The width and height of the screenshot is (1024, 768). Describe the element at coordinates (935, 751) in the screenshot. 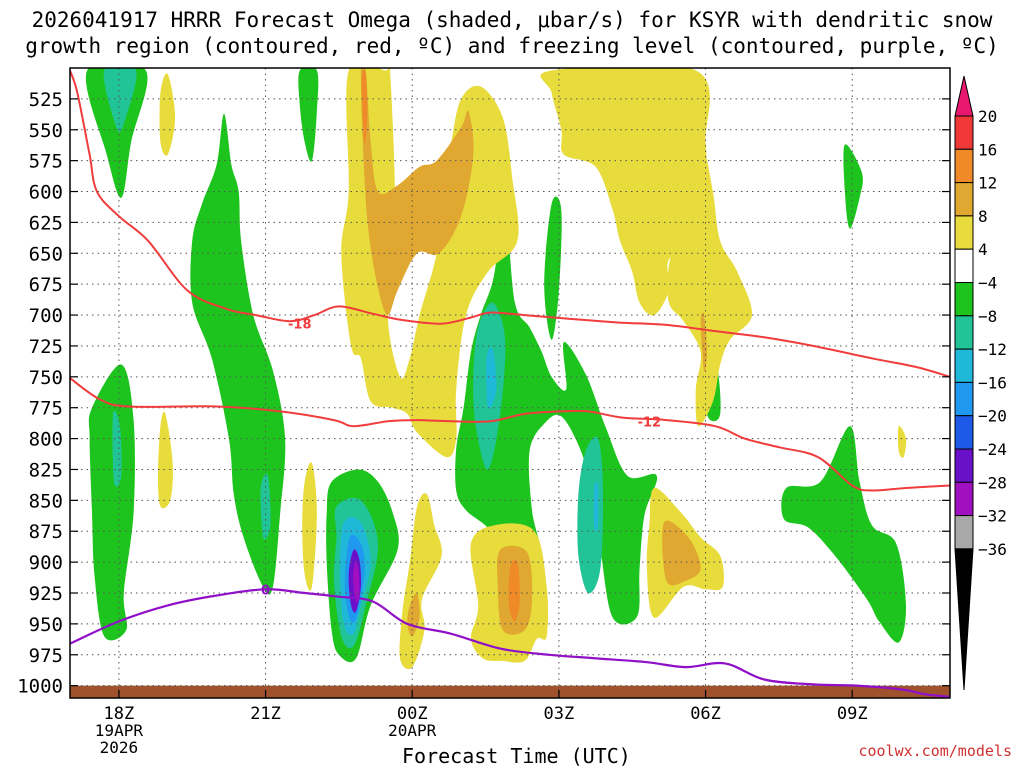

I see `site-credit: coolwx.com/models` at that location.